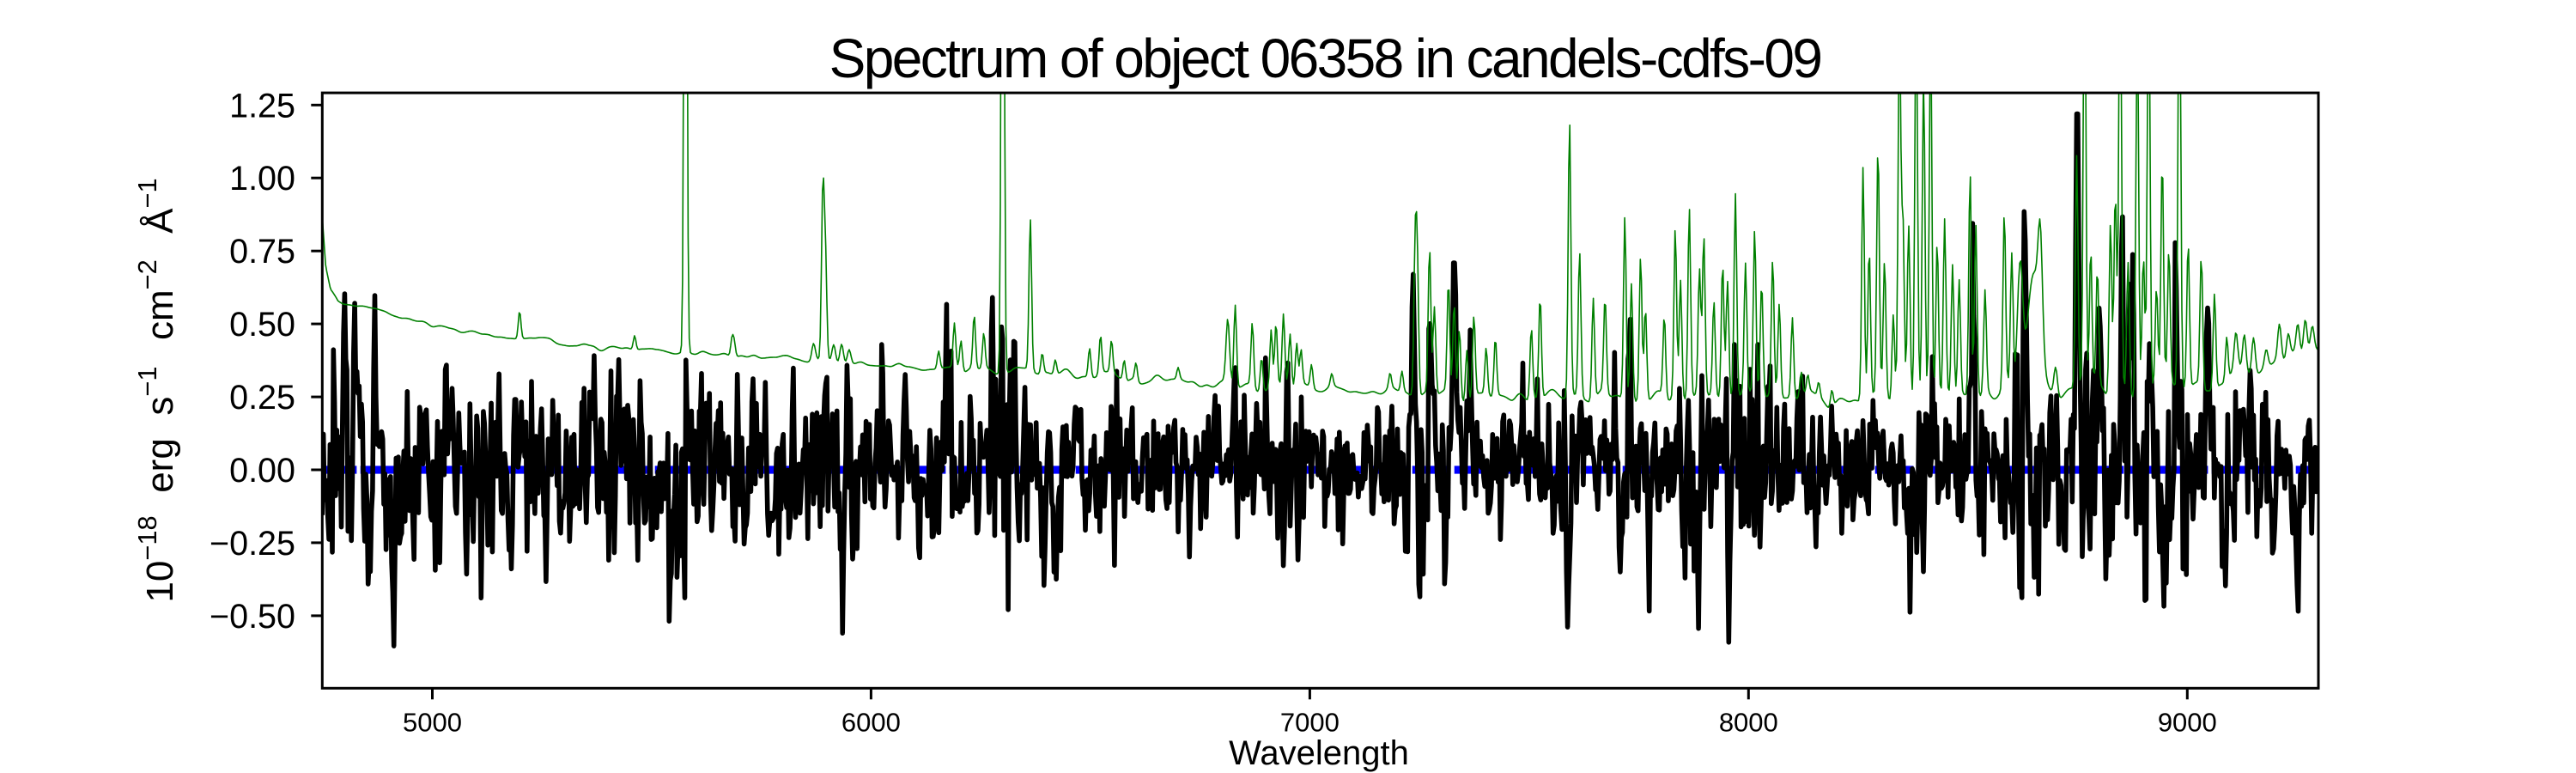 Image resolution: width=2576 pixels, height=773 pixels. What do you see at coordinates (262, 325) in the screenshot?
I see `svg-text: 0.50` at bounding box center [262, 325].